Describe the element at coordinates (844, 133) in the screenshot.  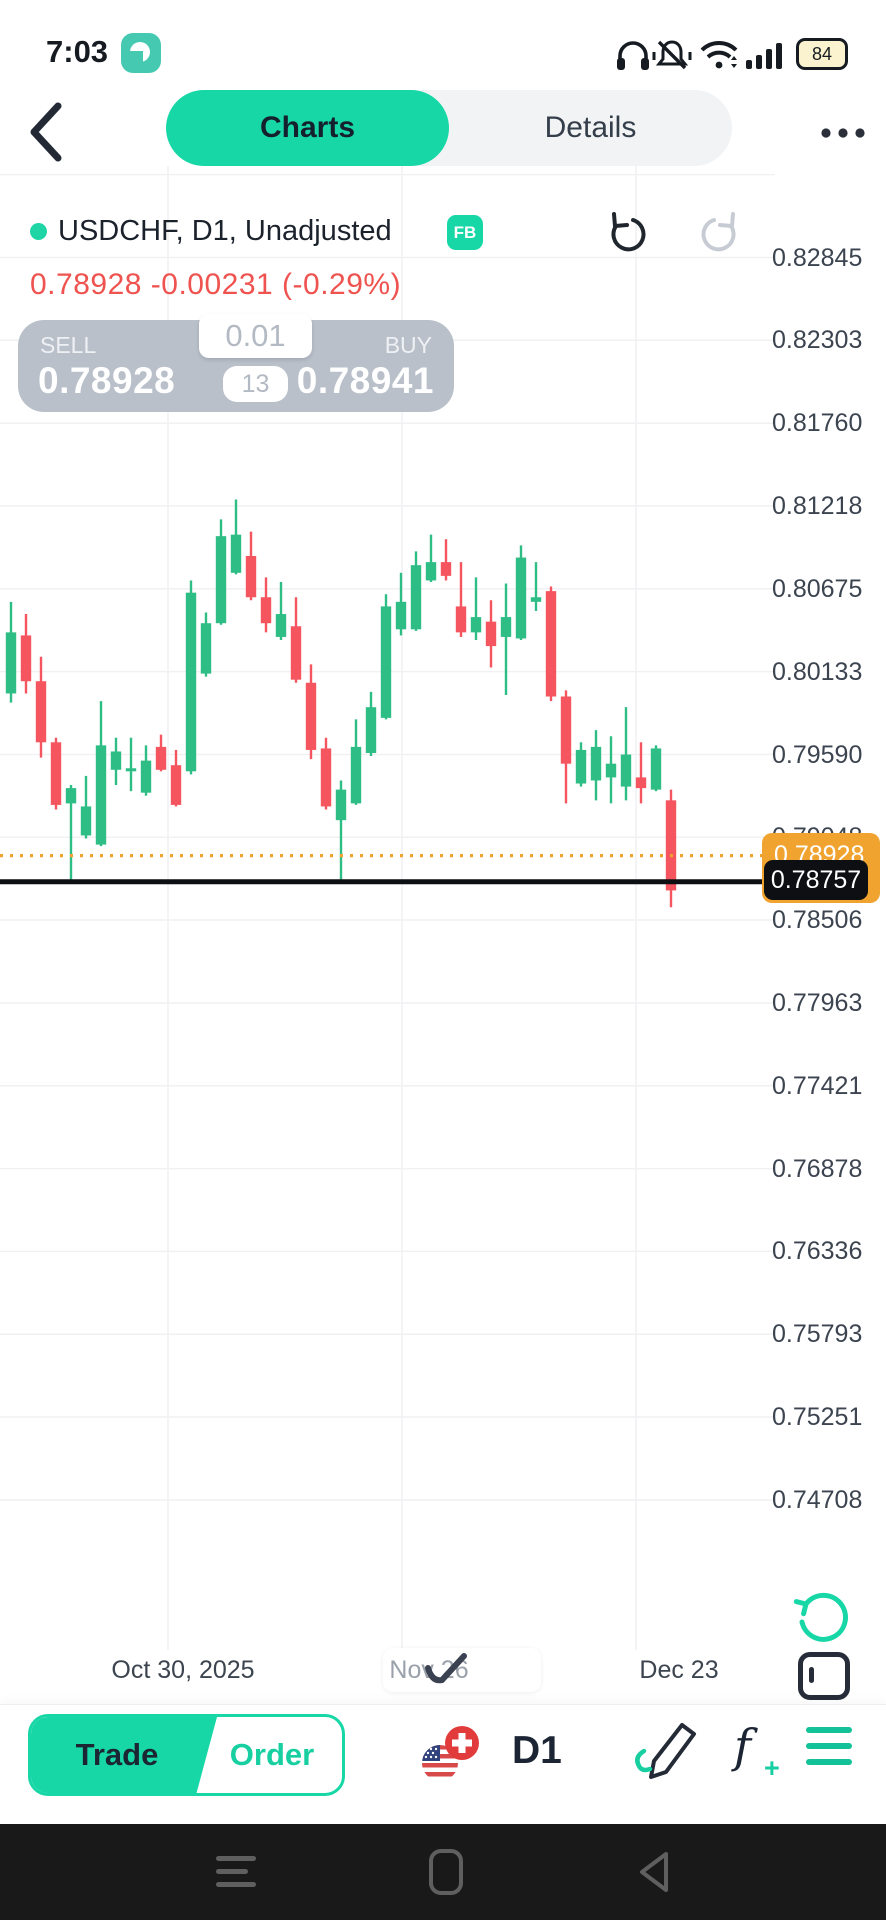
I see `more-options-button` at that location.